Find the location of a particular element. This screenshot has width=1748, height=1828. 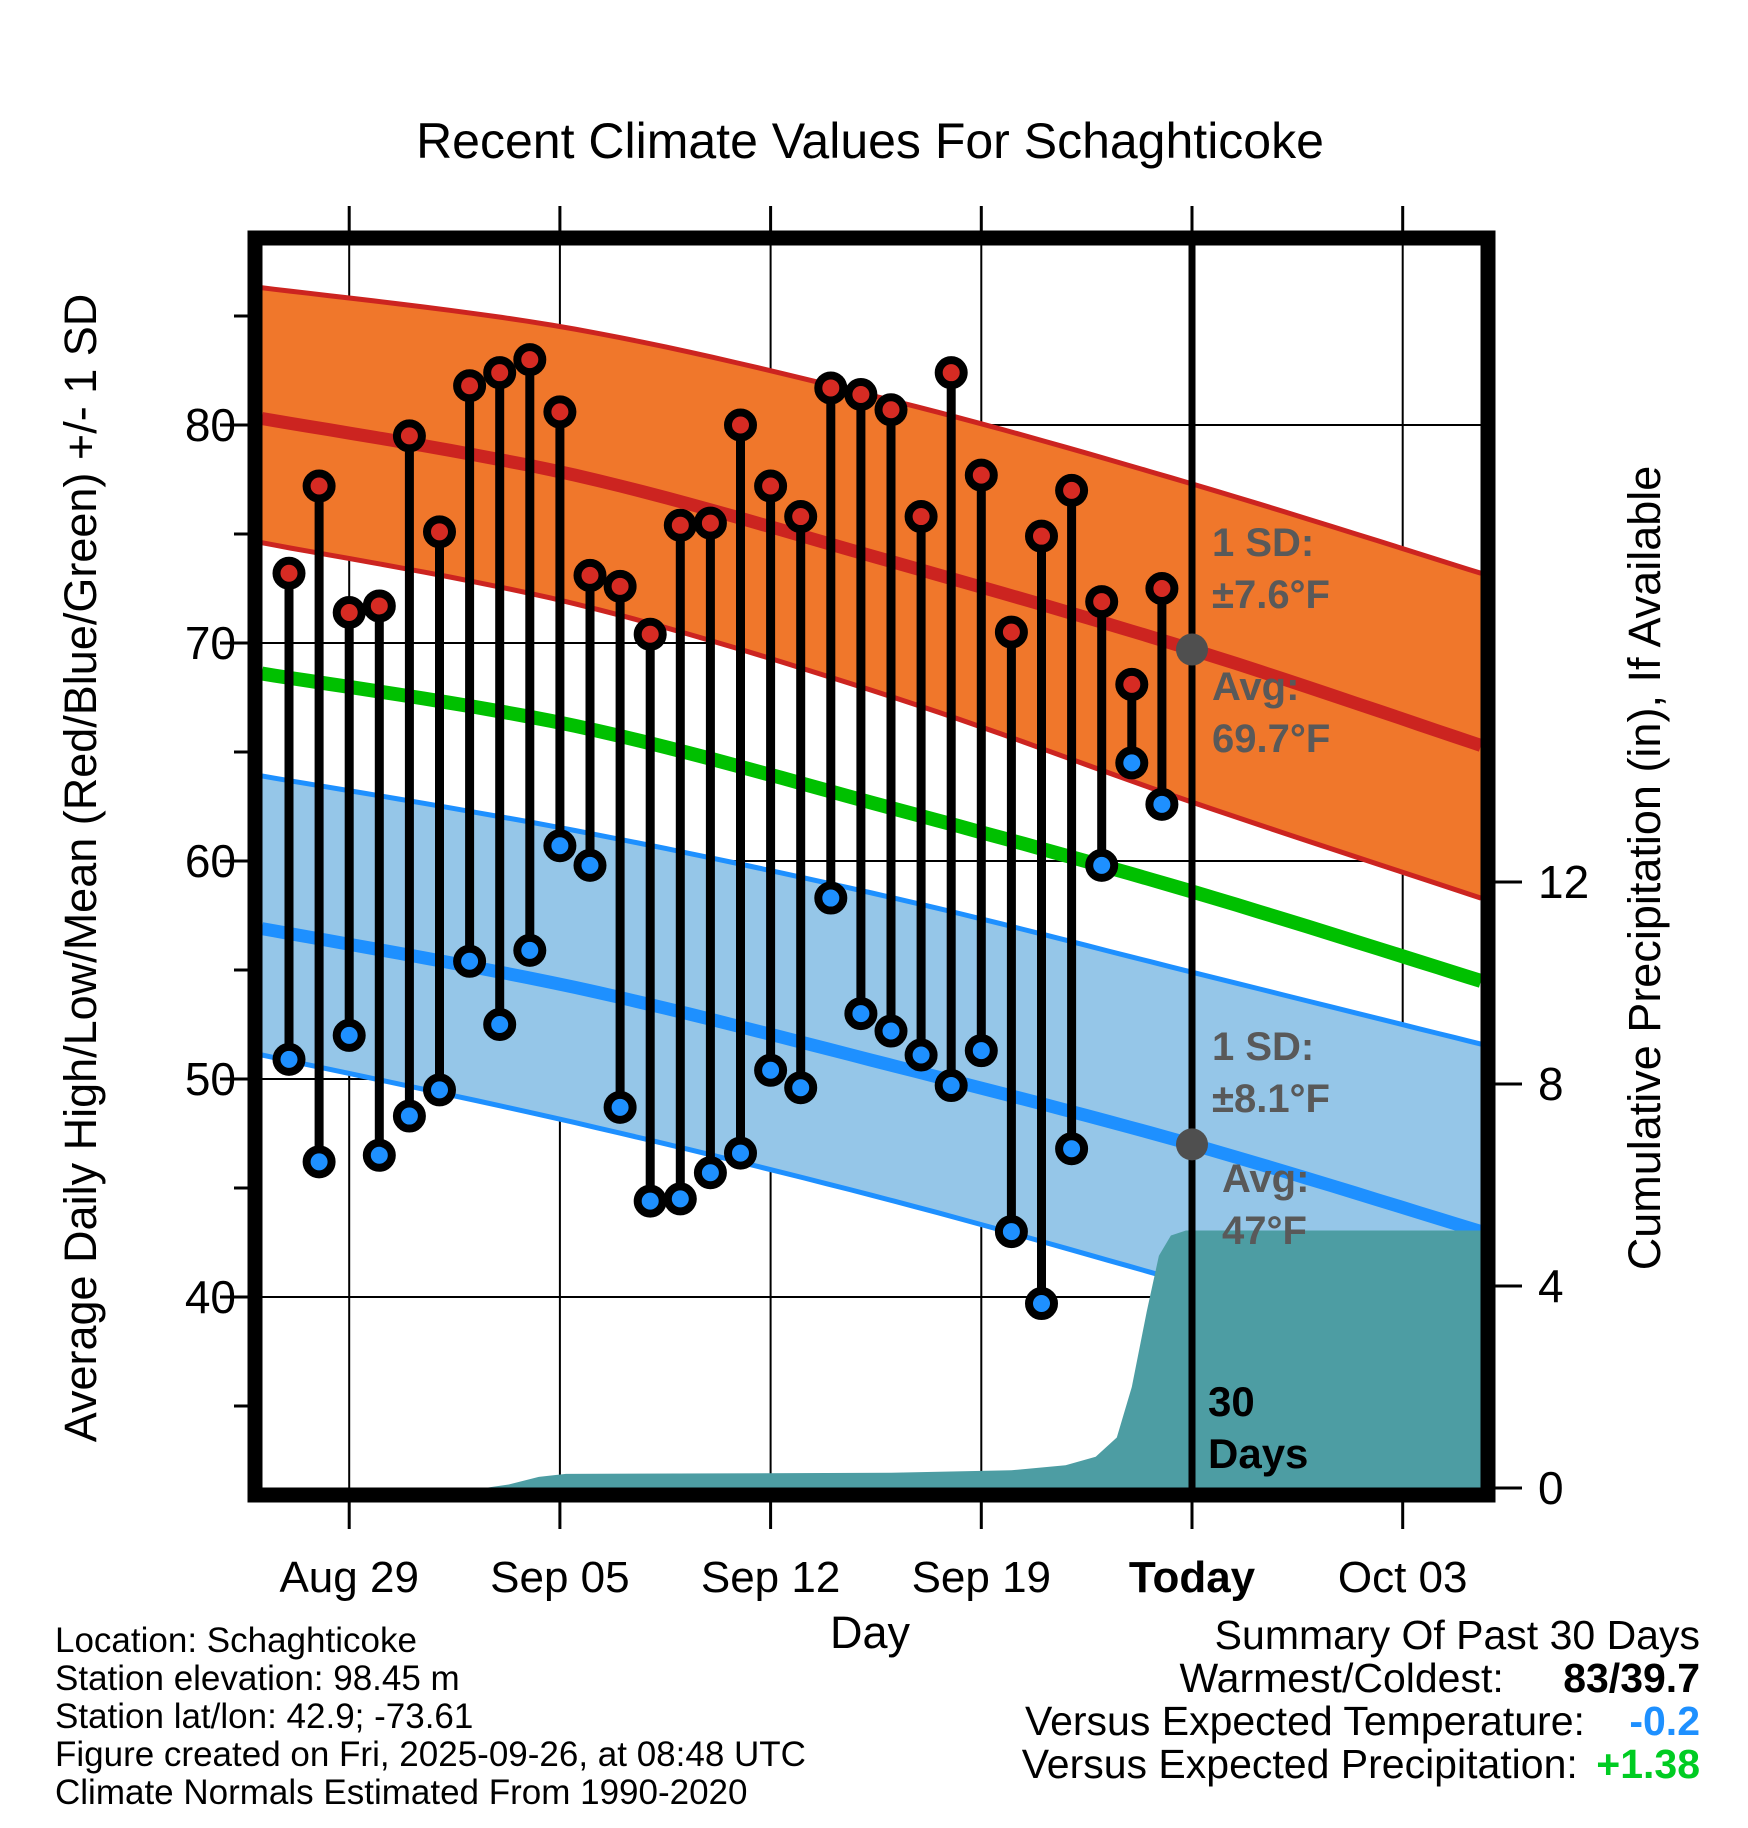

high-sd-annotation-line1: 1 SD: is located at coordinates (1263, 543).